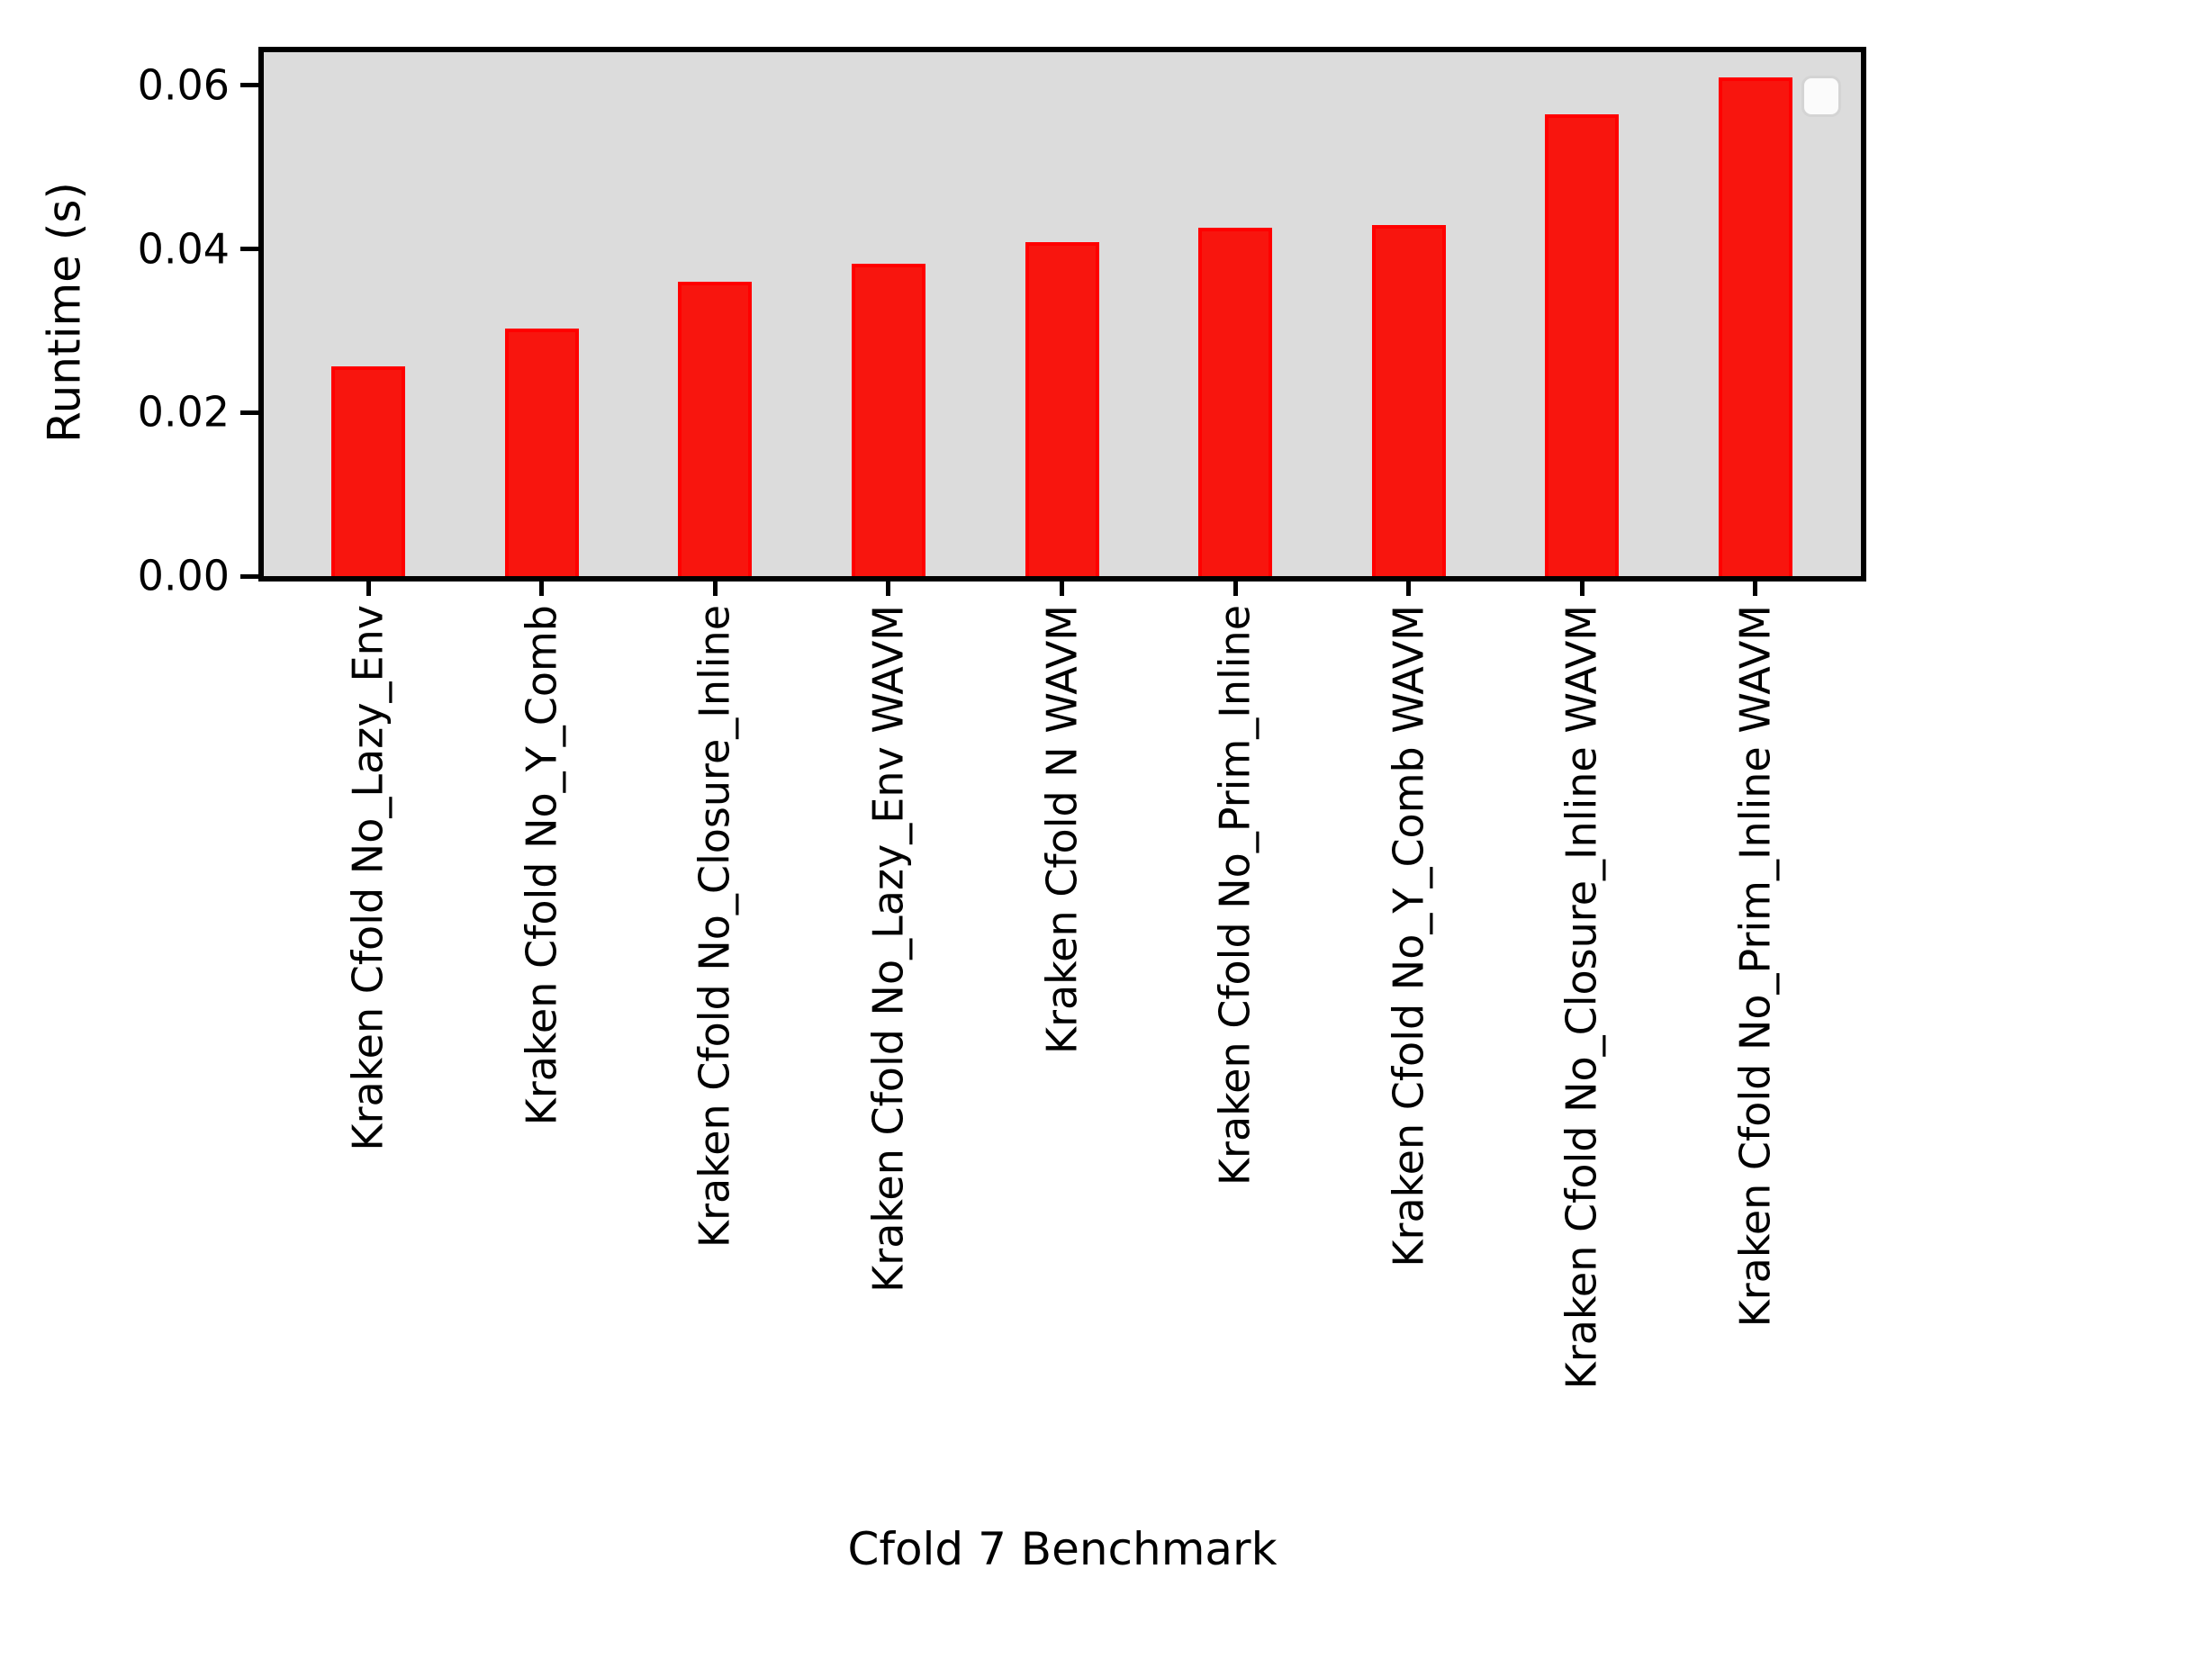  I want to click on x-tick-label-text: Kraken Cfold No_Closure_Inline, so click(714, 927).